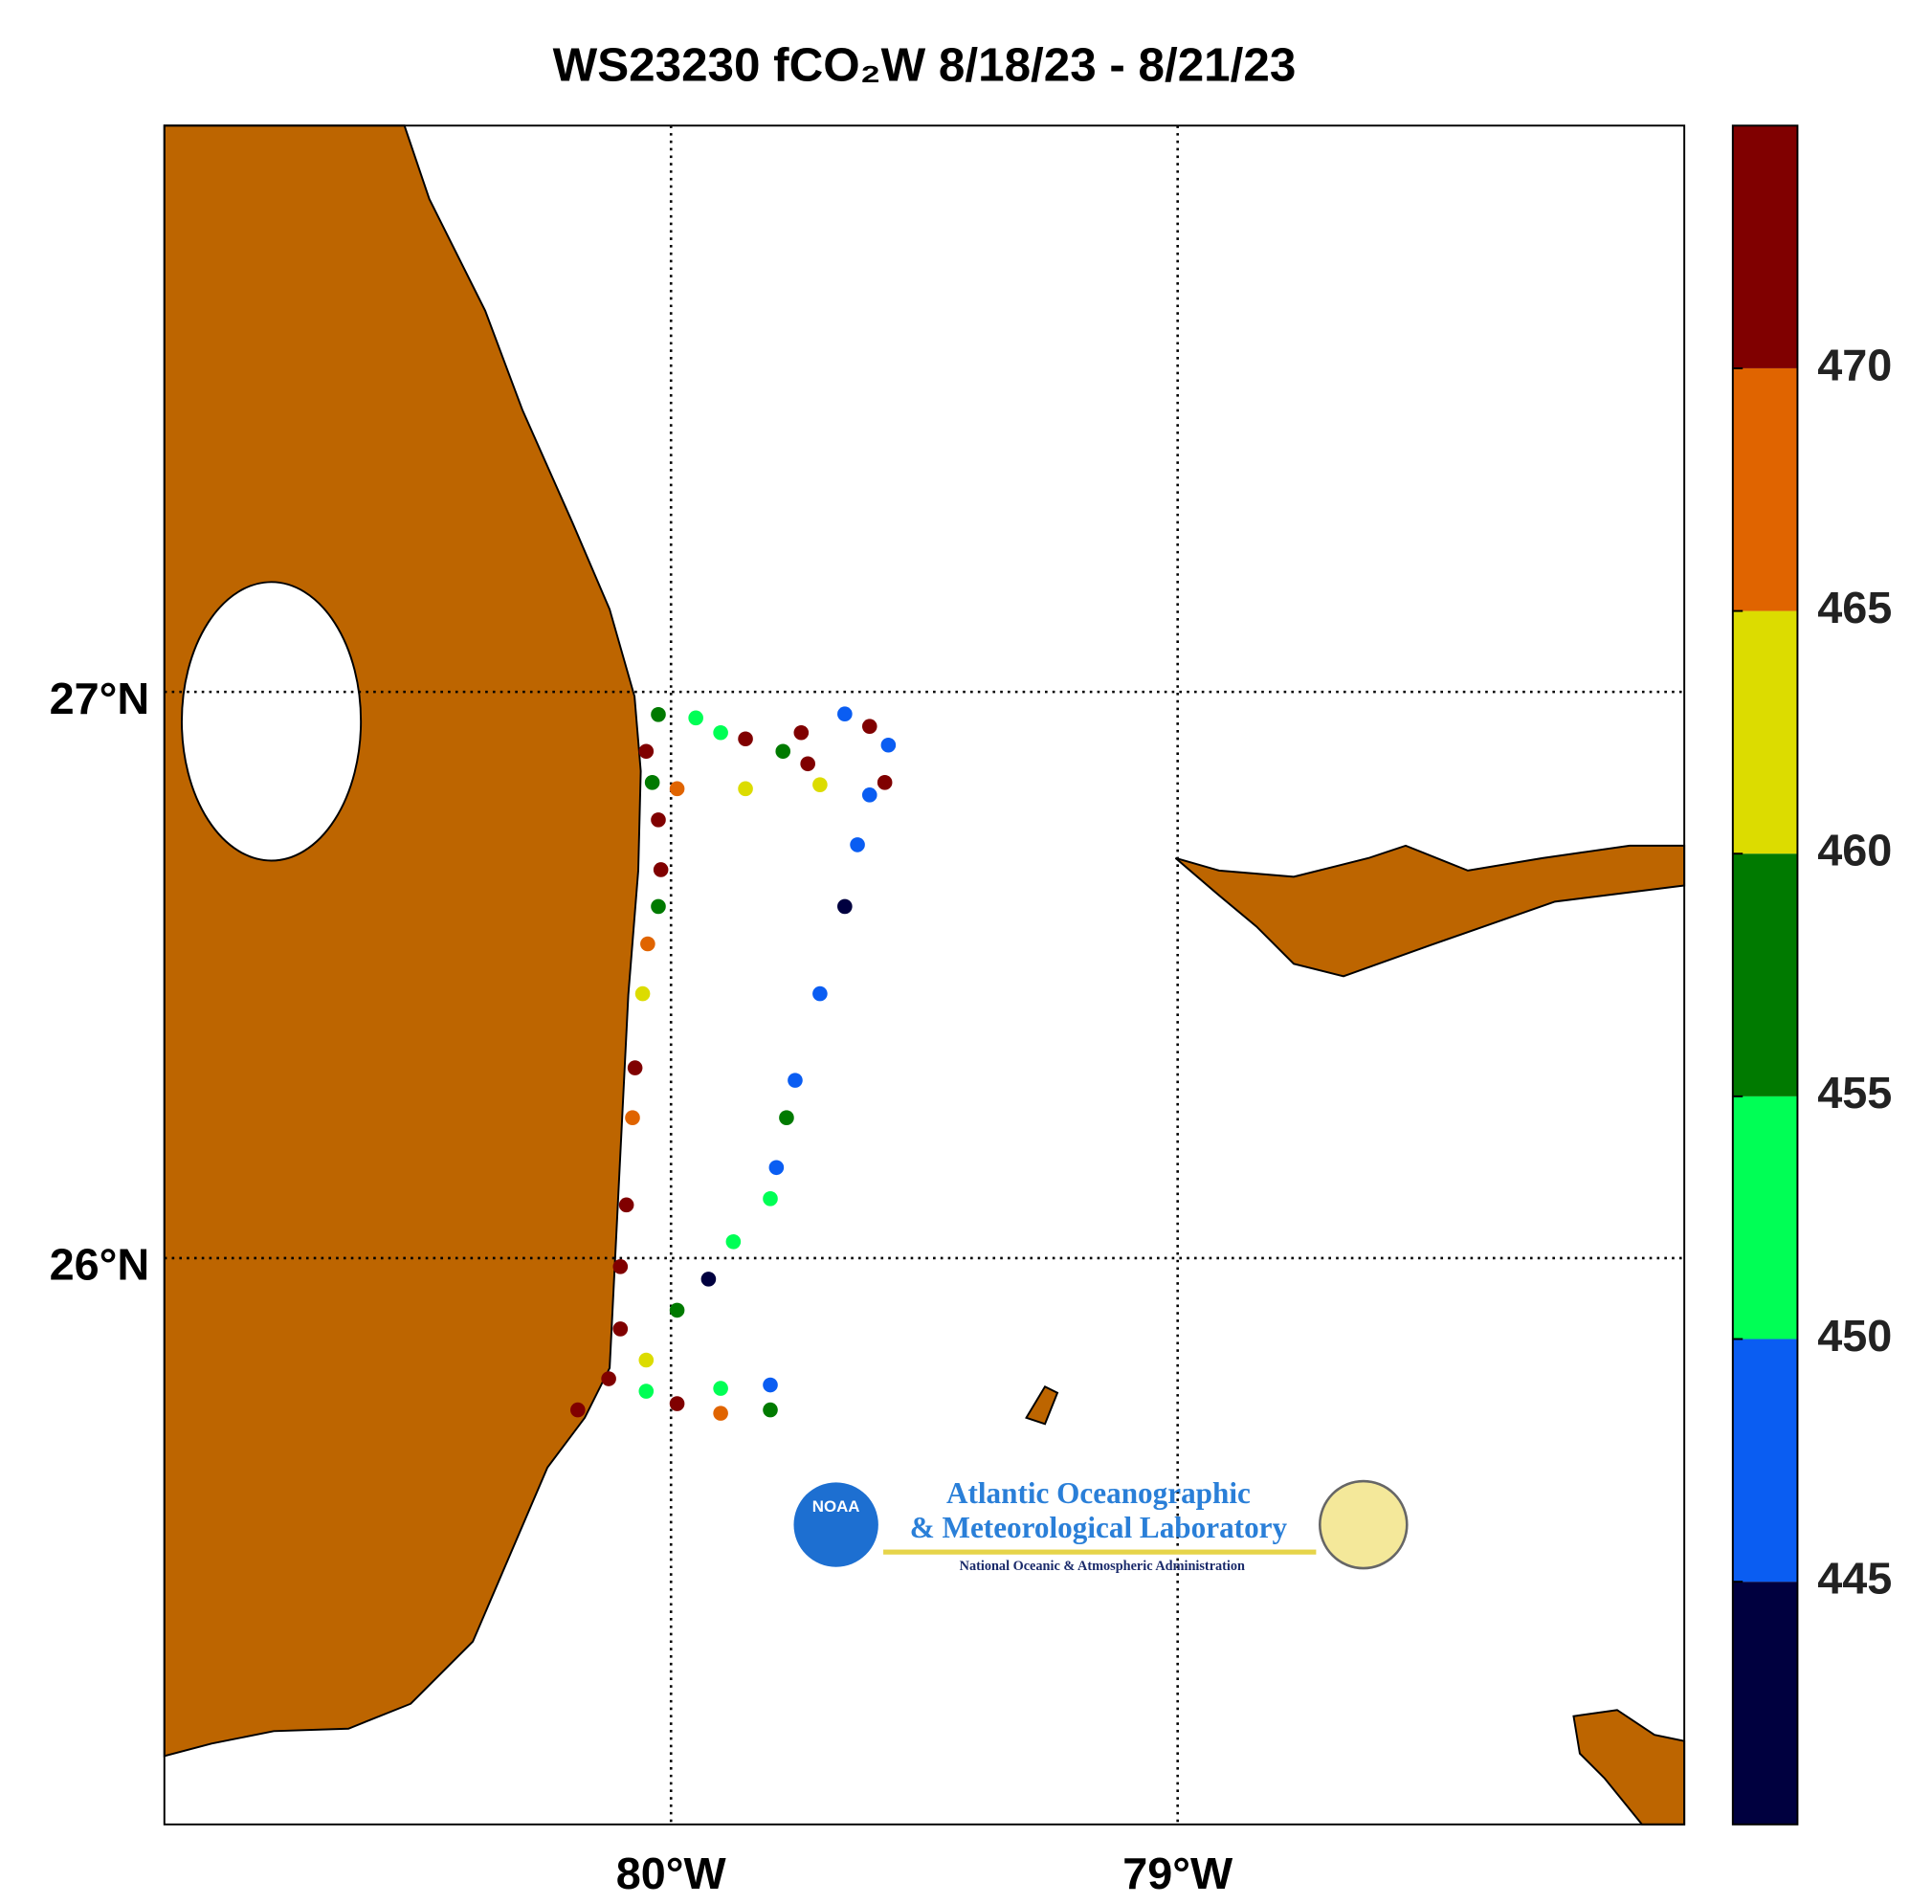 The width and height of the screenshot is (1932, 1904). Describe the element at coordinates (1854, 1336) in the screenshot. I see `colorbar-tick-label: 450` at that location.